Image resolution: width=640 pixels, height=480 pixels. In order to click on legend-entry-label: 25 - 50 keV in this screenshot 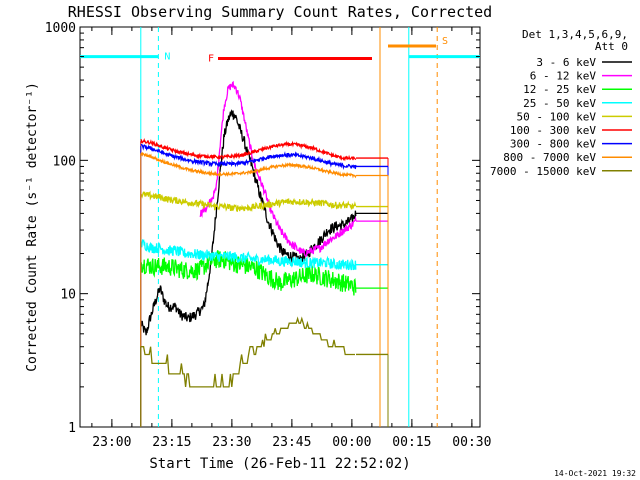, I will do `click(559, 103)`.